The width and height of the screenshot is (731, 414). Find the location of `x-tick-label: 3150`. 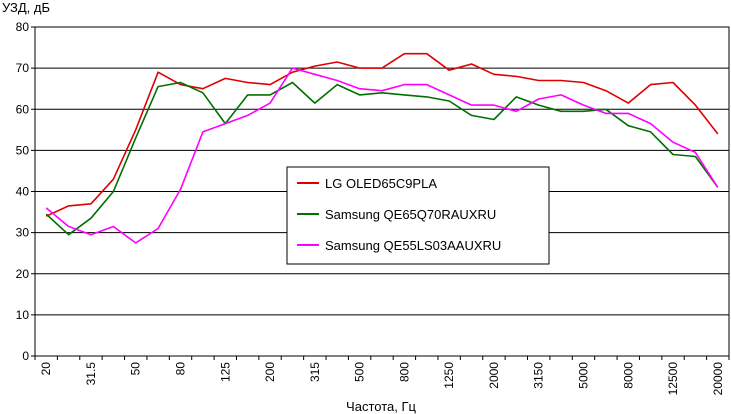

x-tick-label: 3150 is located at coordinates (539, 375).